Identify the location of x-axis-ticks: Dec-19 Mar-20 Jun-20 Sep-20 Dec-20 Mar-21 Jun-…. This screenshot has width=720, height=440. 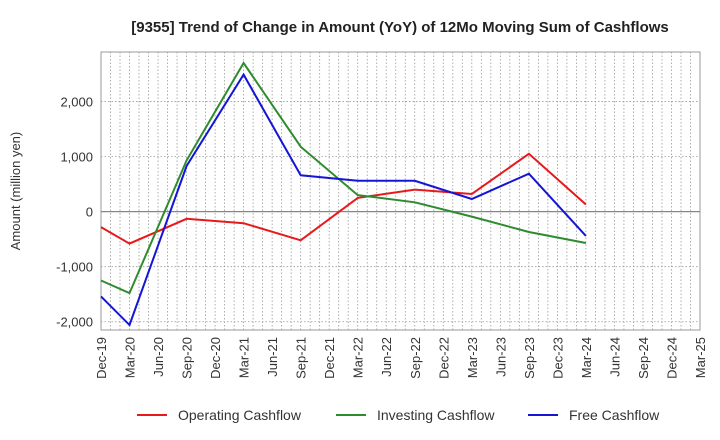
(401, 358).